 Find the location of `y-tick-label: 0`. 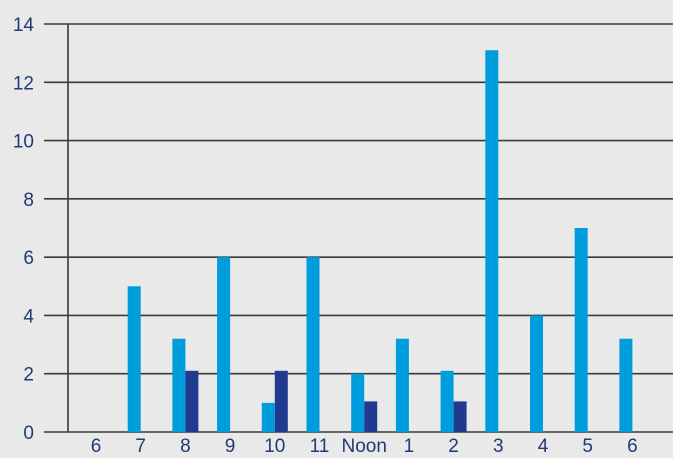

y-tick-label: 0 is located at coordinates (28, 433).